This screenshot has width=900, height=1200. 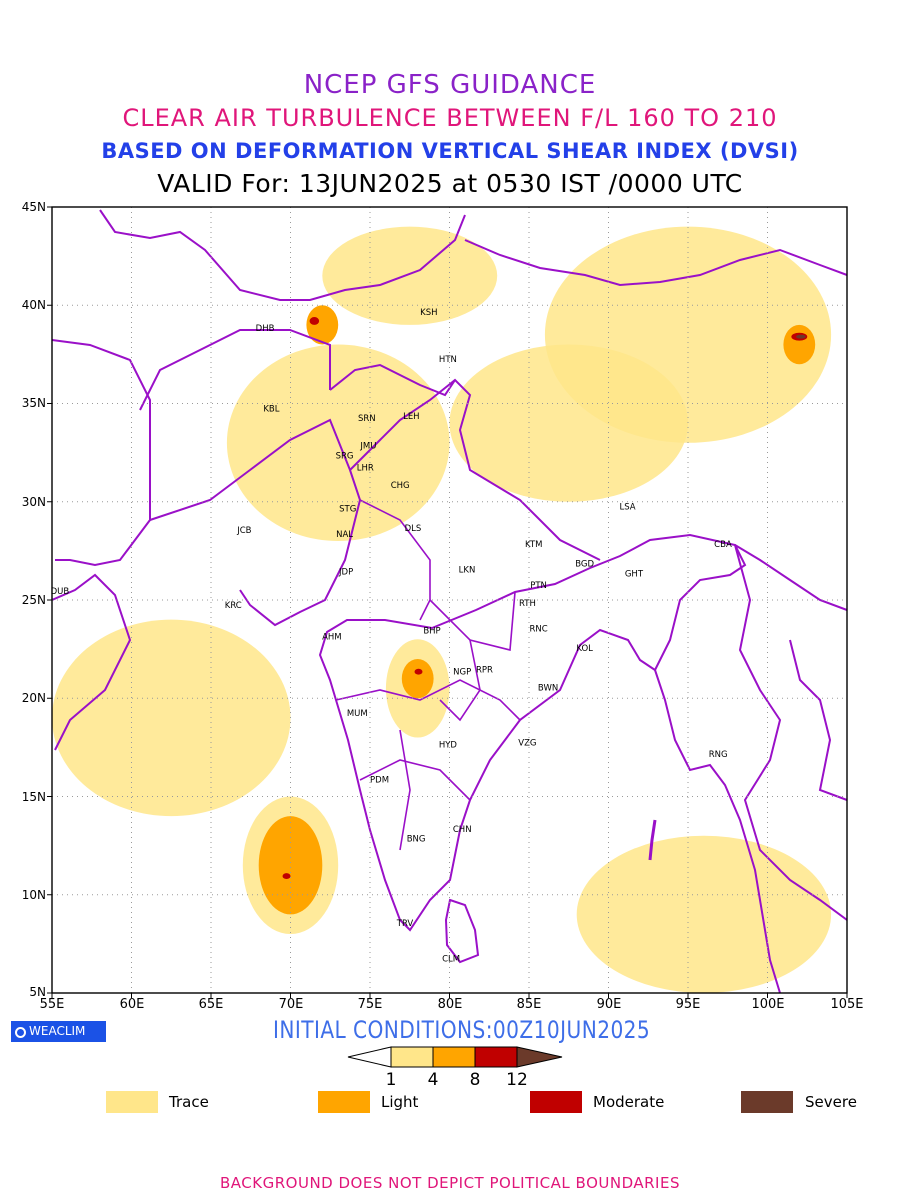 What do you see at coordinates (629, 1102) in the screenshot?
I see `legend-label-moderate: Moderate` at bounding box center [629, 1102].